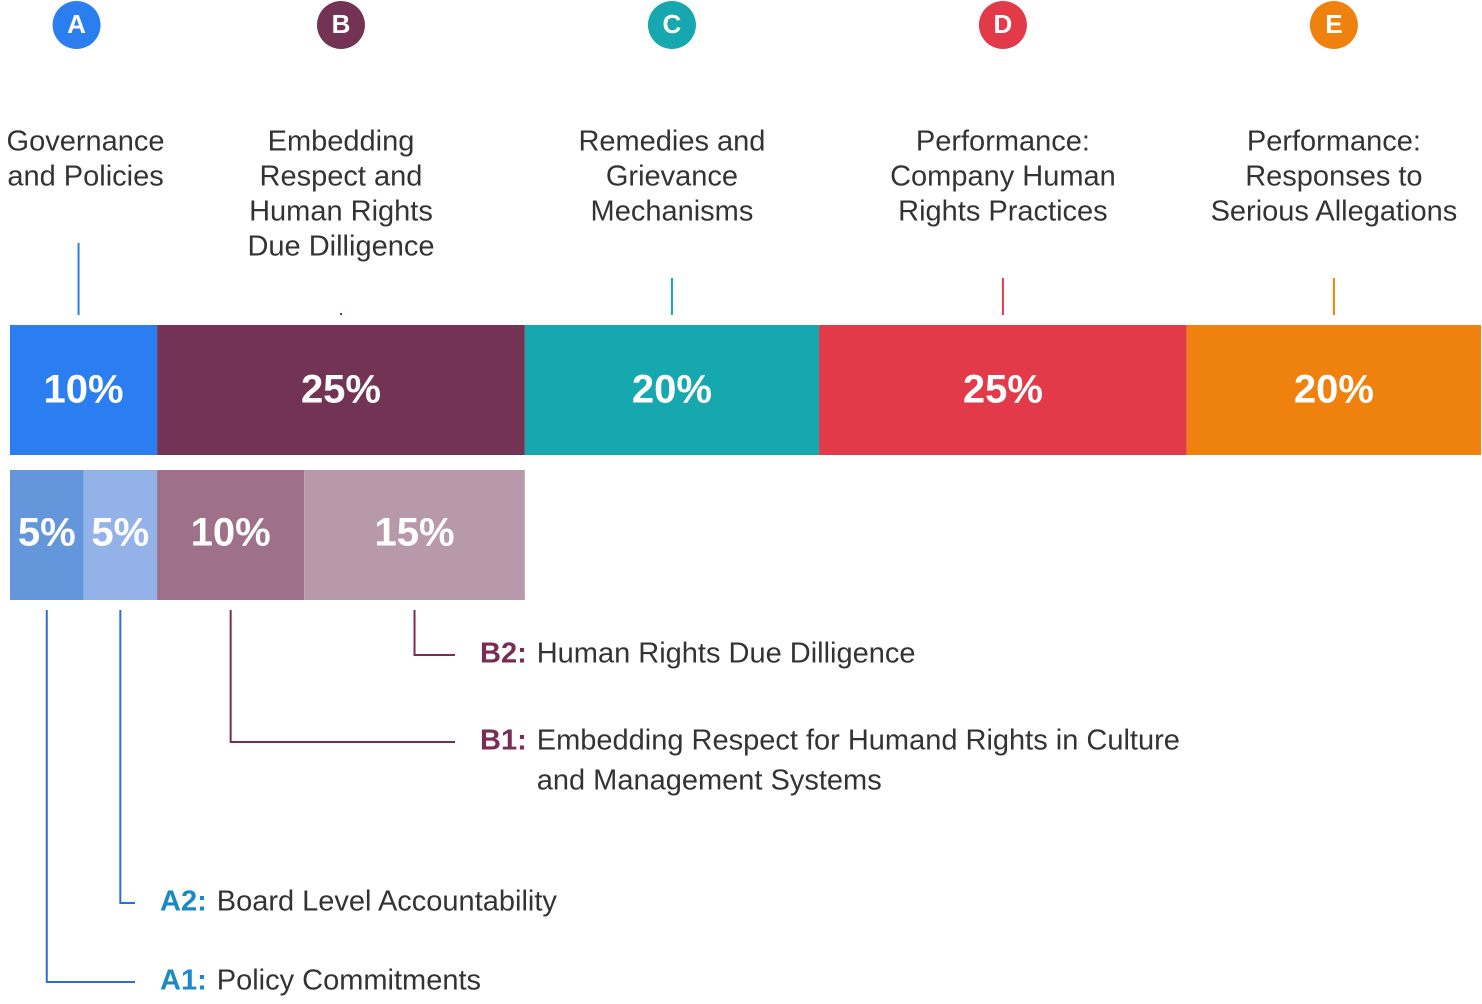 The width and height of the screenshot is (1482, 1004). I want to click on category-label: Embedding, so click(341, 142).